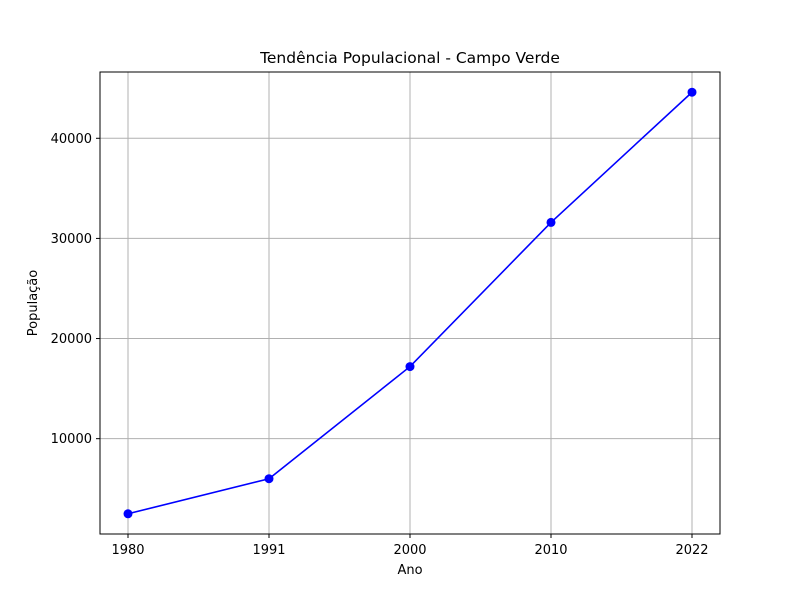 This screenshot has height=600, width=800. What do you see at coordinates (71, 339) in the screenshot?
I see `y-tick-label: 20000` at bounding box center [71, 339].